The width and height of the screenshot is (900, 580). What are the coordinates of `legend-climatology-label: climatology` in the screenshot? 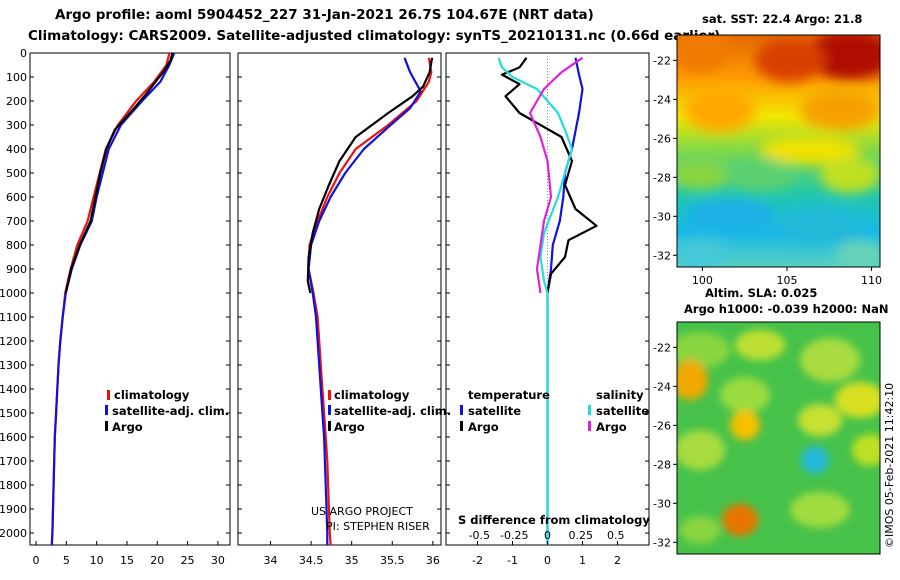 It's located at (152, 395).